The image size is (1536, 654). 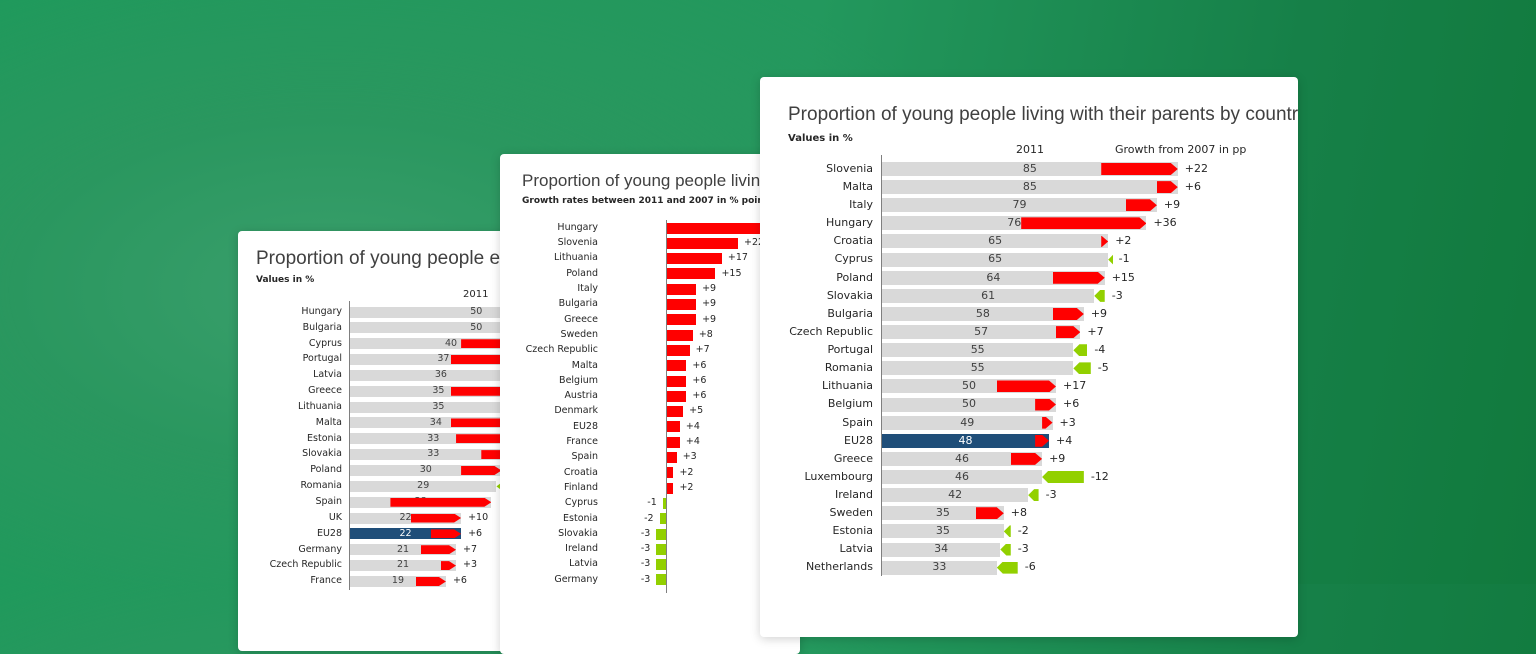 I want to click on value-label: 55, so click(x=977, y=350).